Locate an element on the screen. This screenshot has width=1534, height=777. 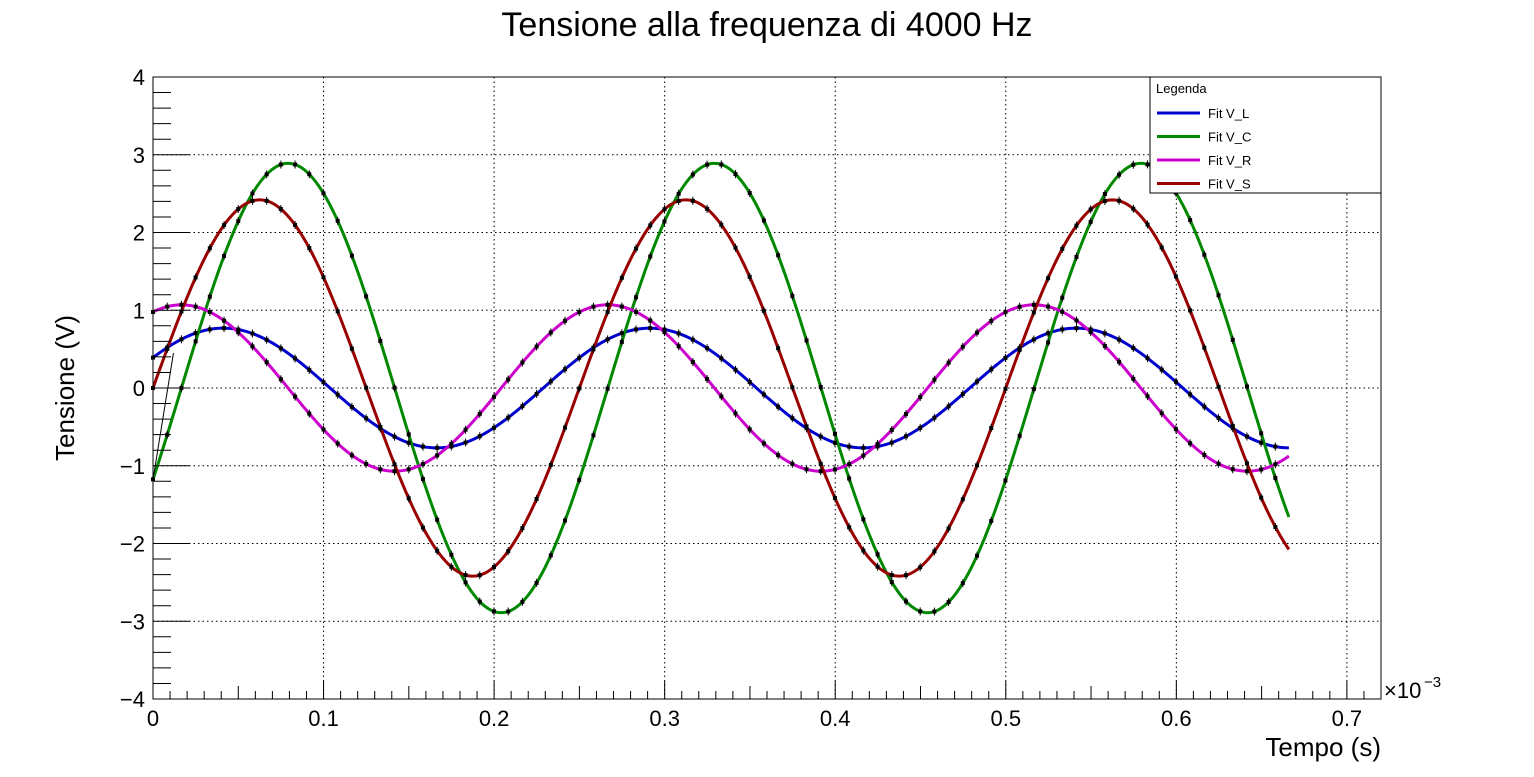
y-tick-label: −1 is located at coordinates (132, 466).